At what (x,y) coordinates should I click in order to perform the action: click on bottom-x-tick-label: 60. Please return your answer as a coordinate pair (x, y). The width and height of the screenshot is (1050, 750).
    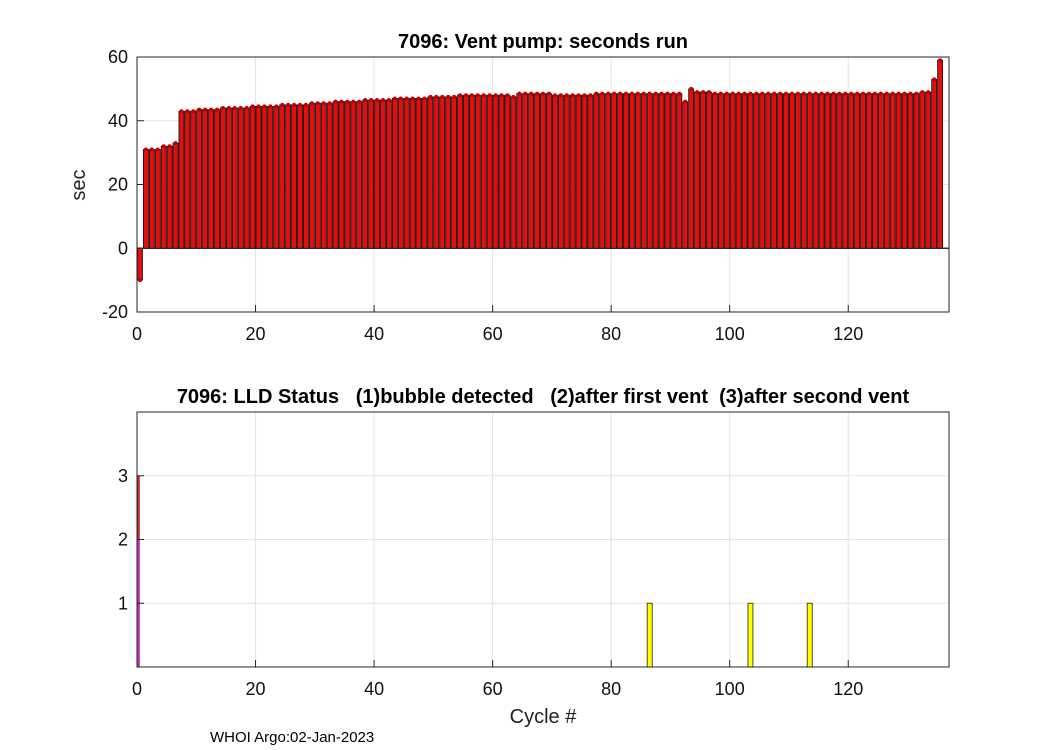
    Looking at the image, I should click on (493, 689).